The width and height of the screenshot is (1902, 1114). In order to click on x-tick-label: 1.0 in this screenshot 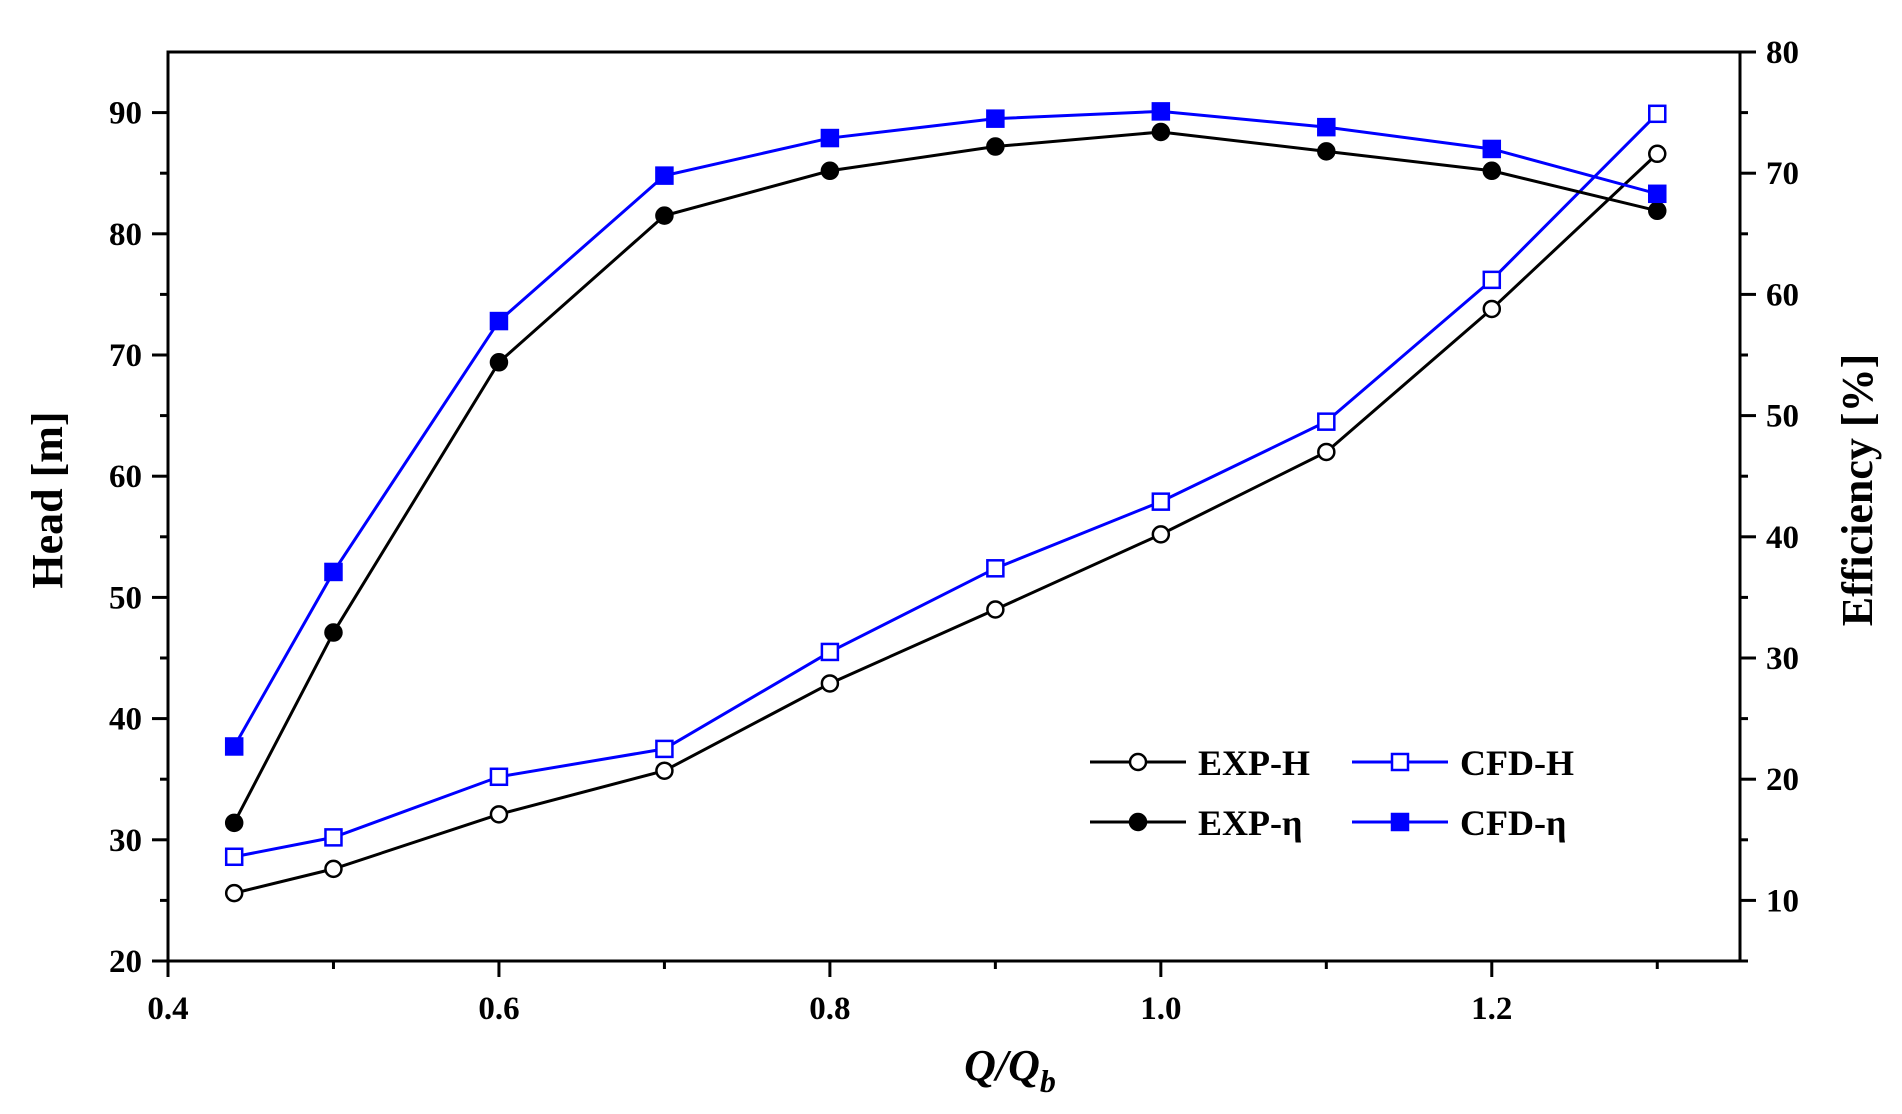, I will do `click(1160, 1009)`.